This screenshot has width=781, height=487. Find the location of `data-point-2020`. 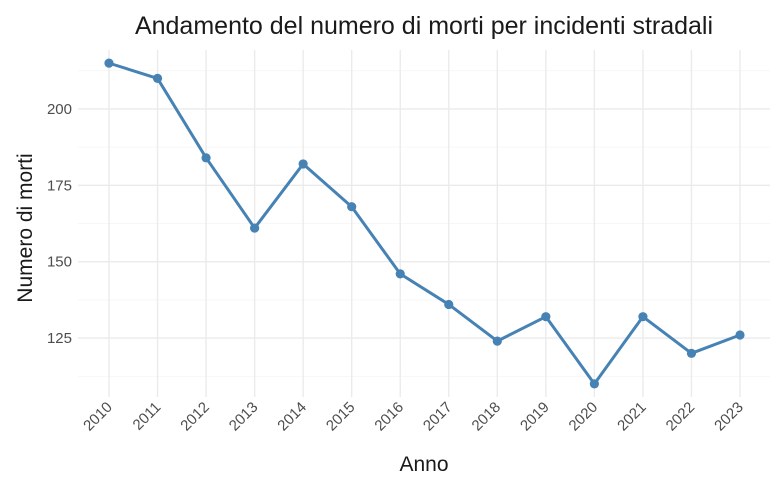

data-point-2020 is located at coordinates (594, 384).